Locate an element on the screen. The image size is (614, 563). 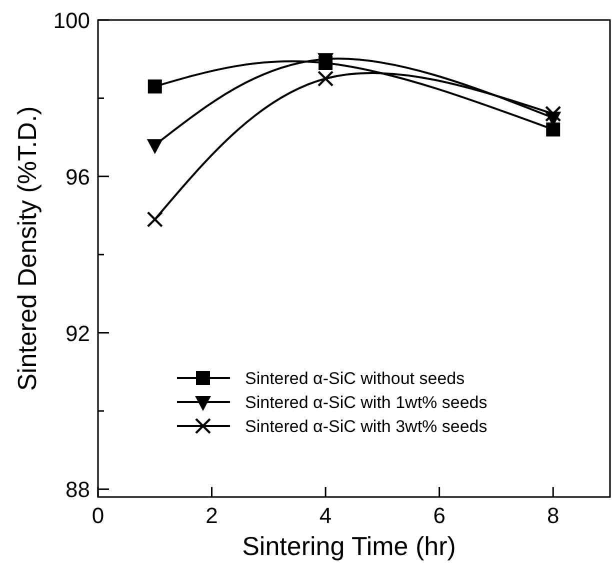
x-tick-label: 0 is located at coordinates (98, 515).